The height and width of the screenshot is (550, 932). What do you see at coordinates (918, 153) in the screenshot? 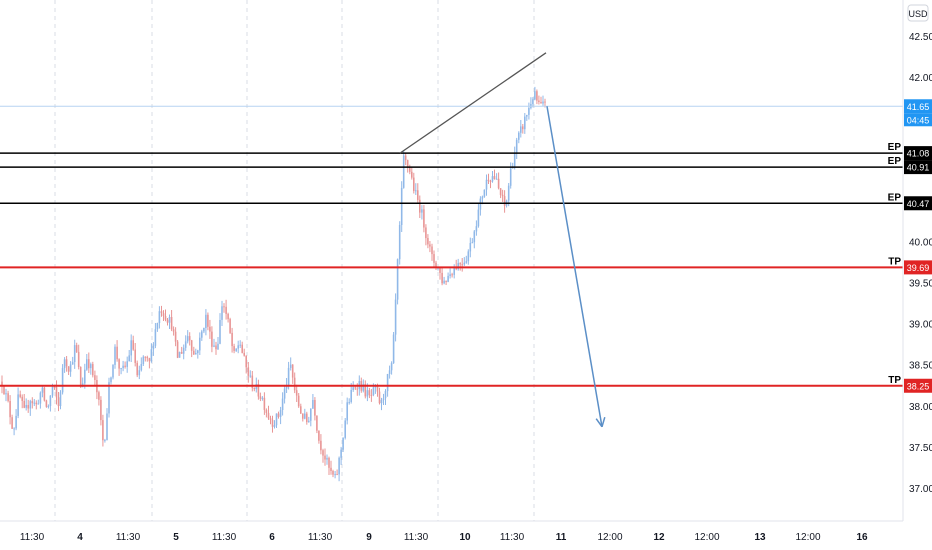
I see `level-price-tag` at bounding box center [918, 153].